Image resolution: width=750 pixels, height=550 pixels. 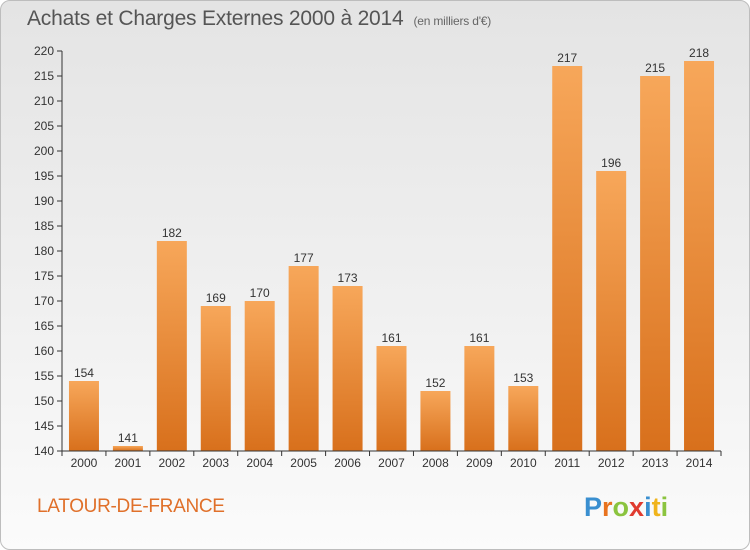 What do you see at coordinates (567, 463) in the screenshot?
I see `x-tick-label: 2011` at bounding box center [567, 463].